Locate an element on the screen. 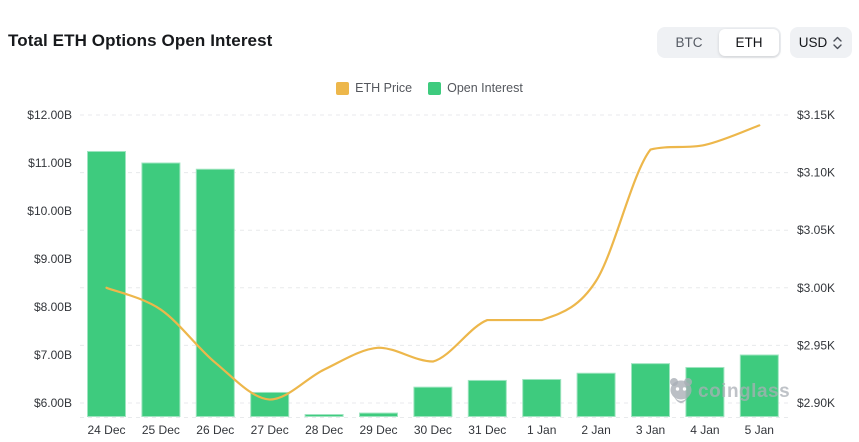  legend-item-eth-price: ETH Price is located at coordinates (374, 88).